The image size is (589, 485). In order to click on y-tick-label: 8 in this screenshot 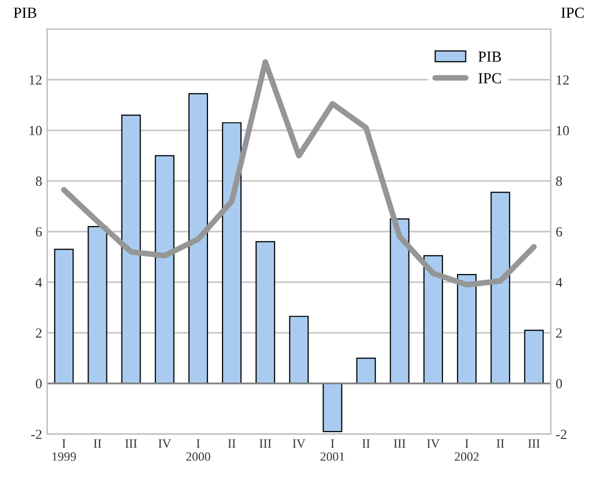, I will do `click(39, 181)`.